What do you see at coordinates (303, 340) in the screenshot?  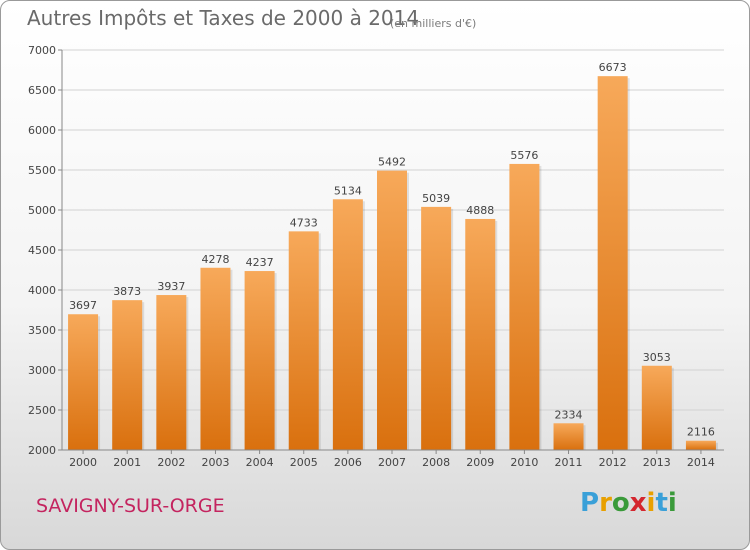 I see `bar-2005` at bounding box center [303, 340].